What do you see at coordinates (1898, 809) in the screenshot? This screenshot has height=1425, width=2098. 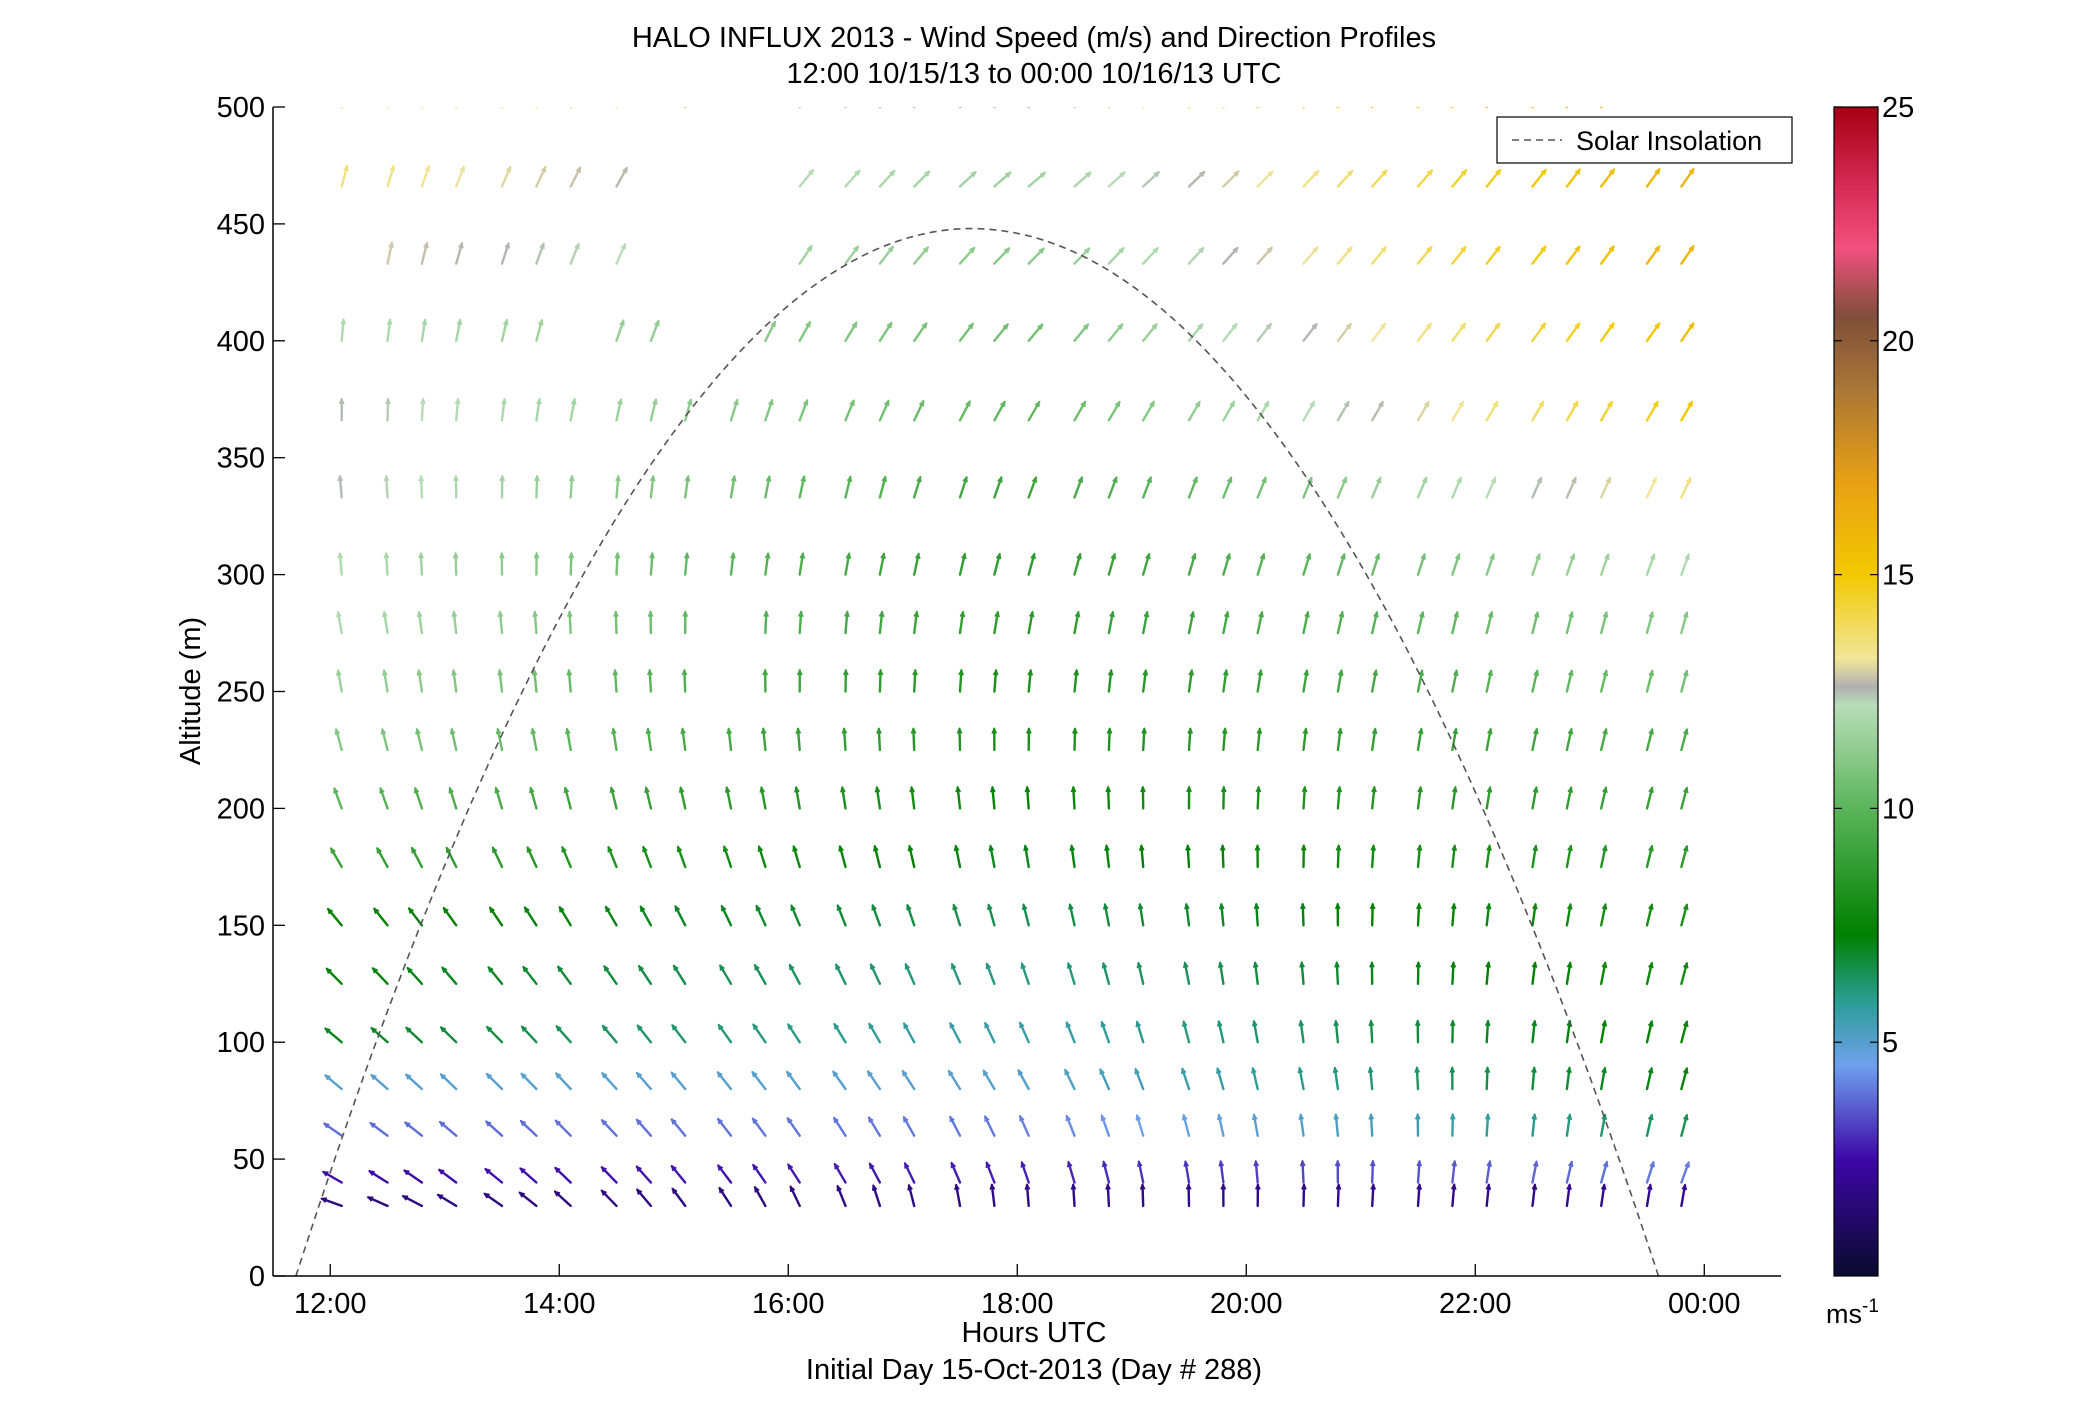 I see `colorbar-tick-label: 10` at bounding box center [1898, 809].